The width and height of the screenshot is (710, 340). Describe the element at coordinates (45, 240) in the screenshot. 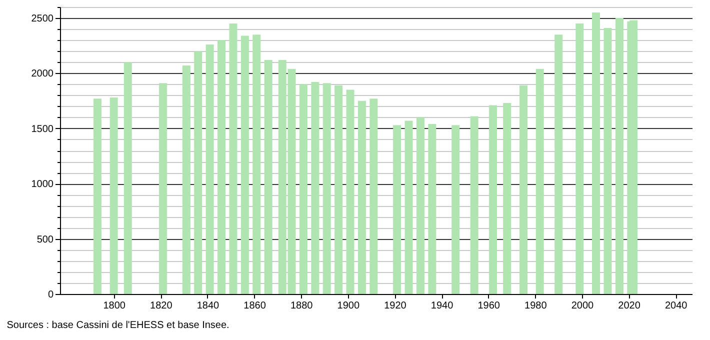

I see `y-tick-label: 500` at that location.